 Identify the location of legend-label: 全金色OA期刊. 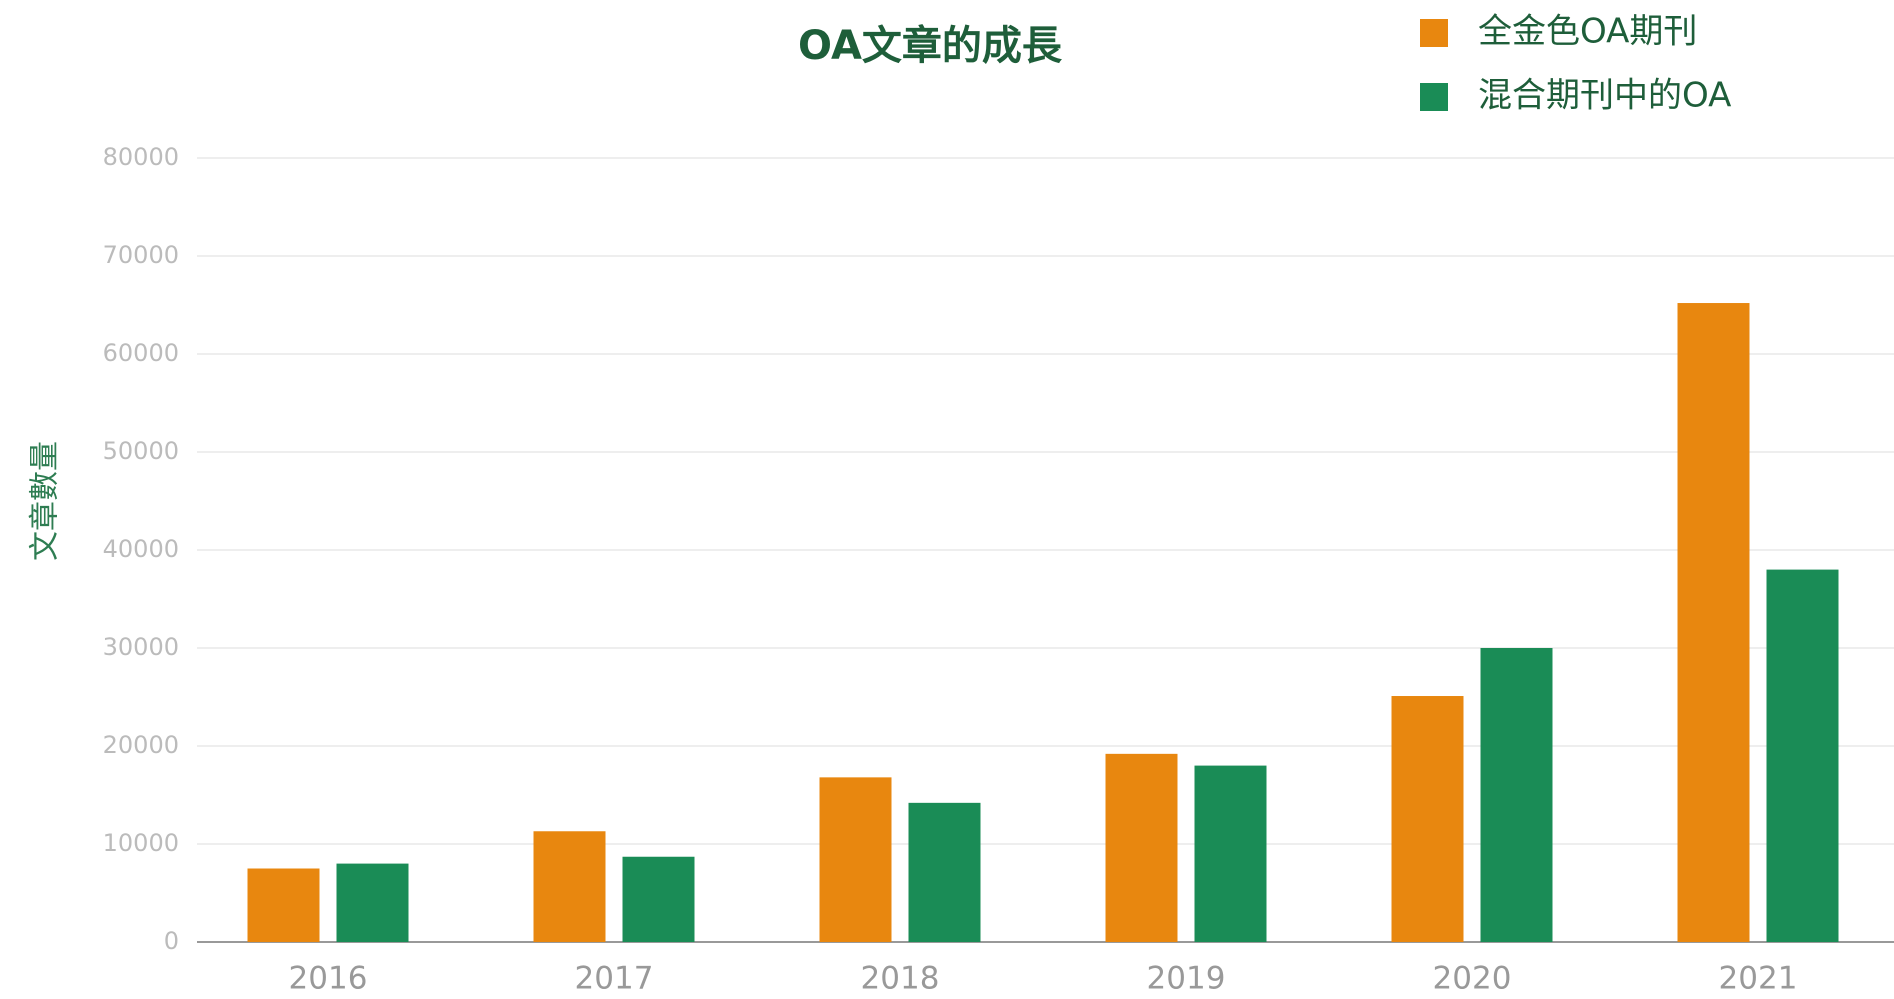
(1587, 32).